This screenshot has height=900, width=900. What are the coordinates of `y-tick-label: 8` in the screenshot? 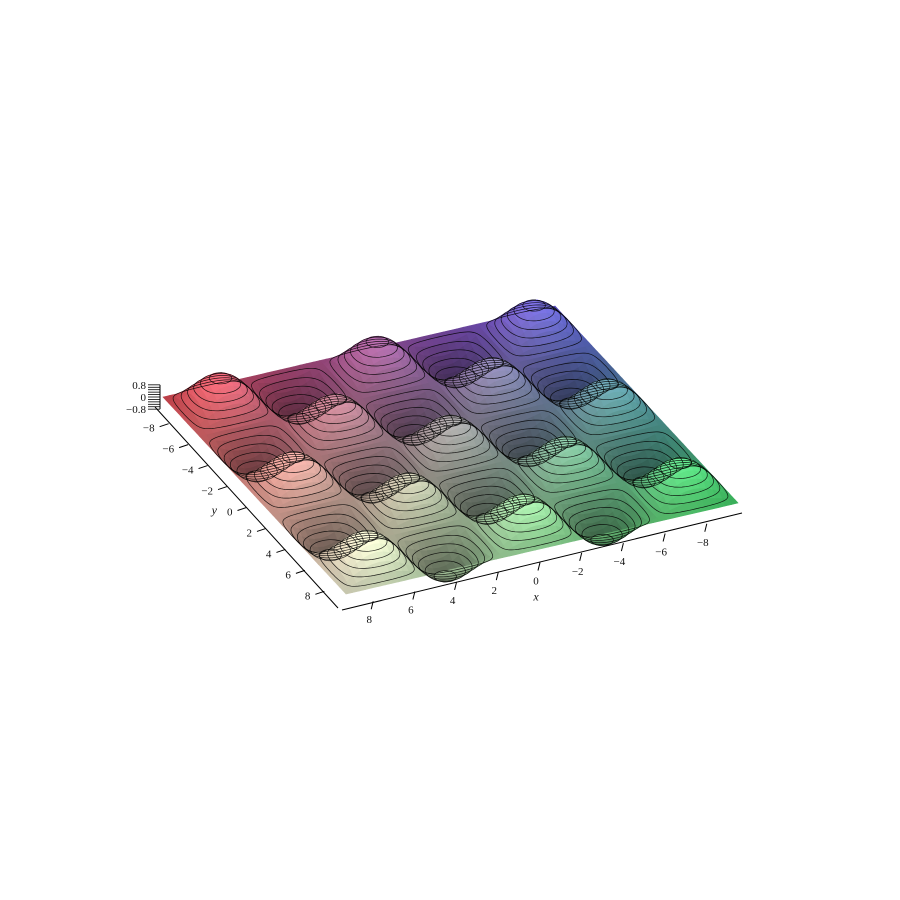 It's located at (308, 596).